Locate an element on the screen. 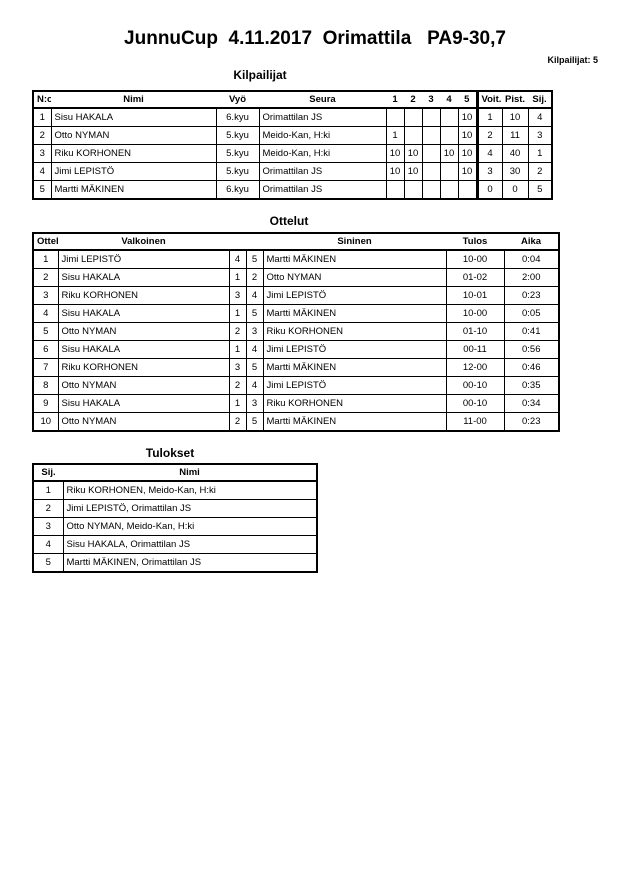 Image resolution: width=630 pixels, height=891 pixels. column-header: Pist. is located at coordinates (515, 100).